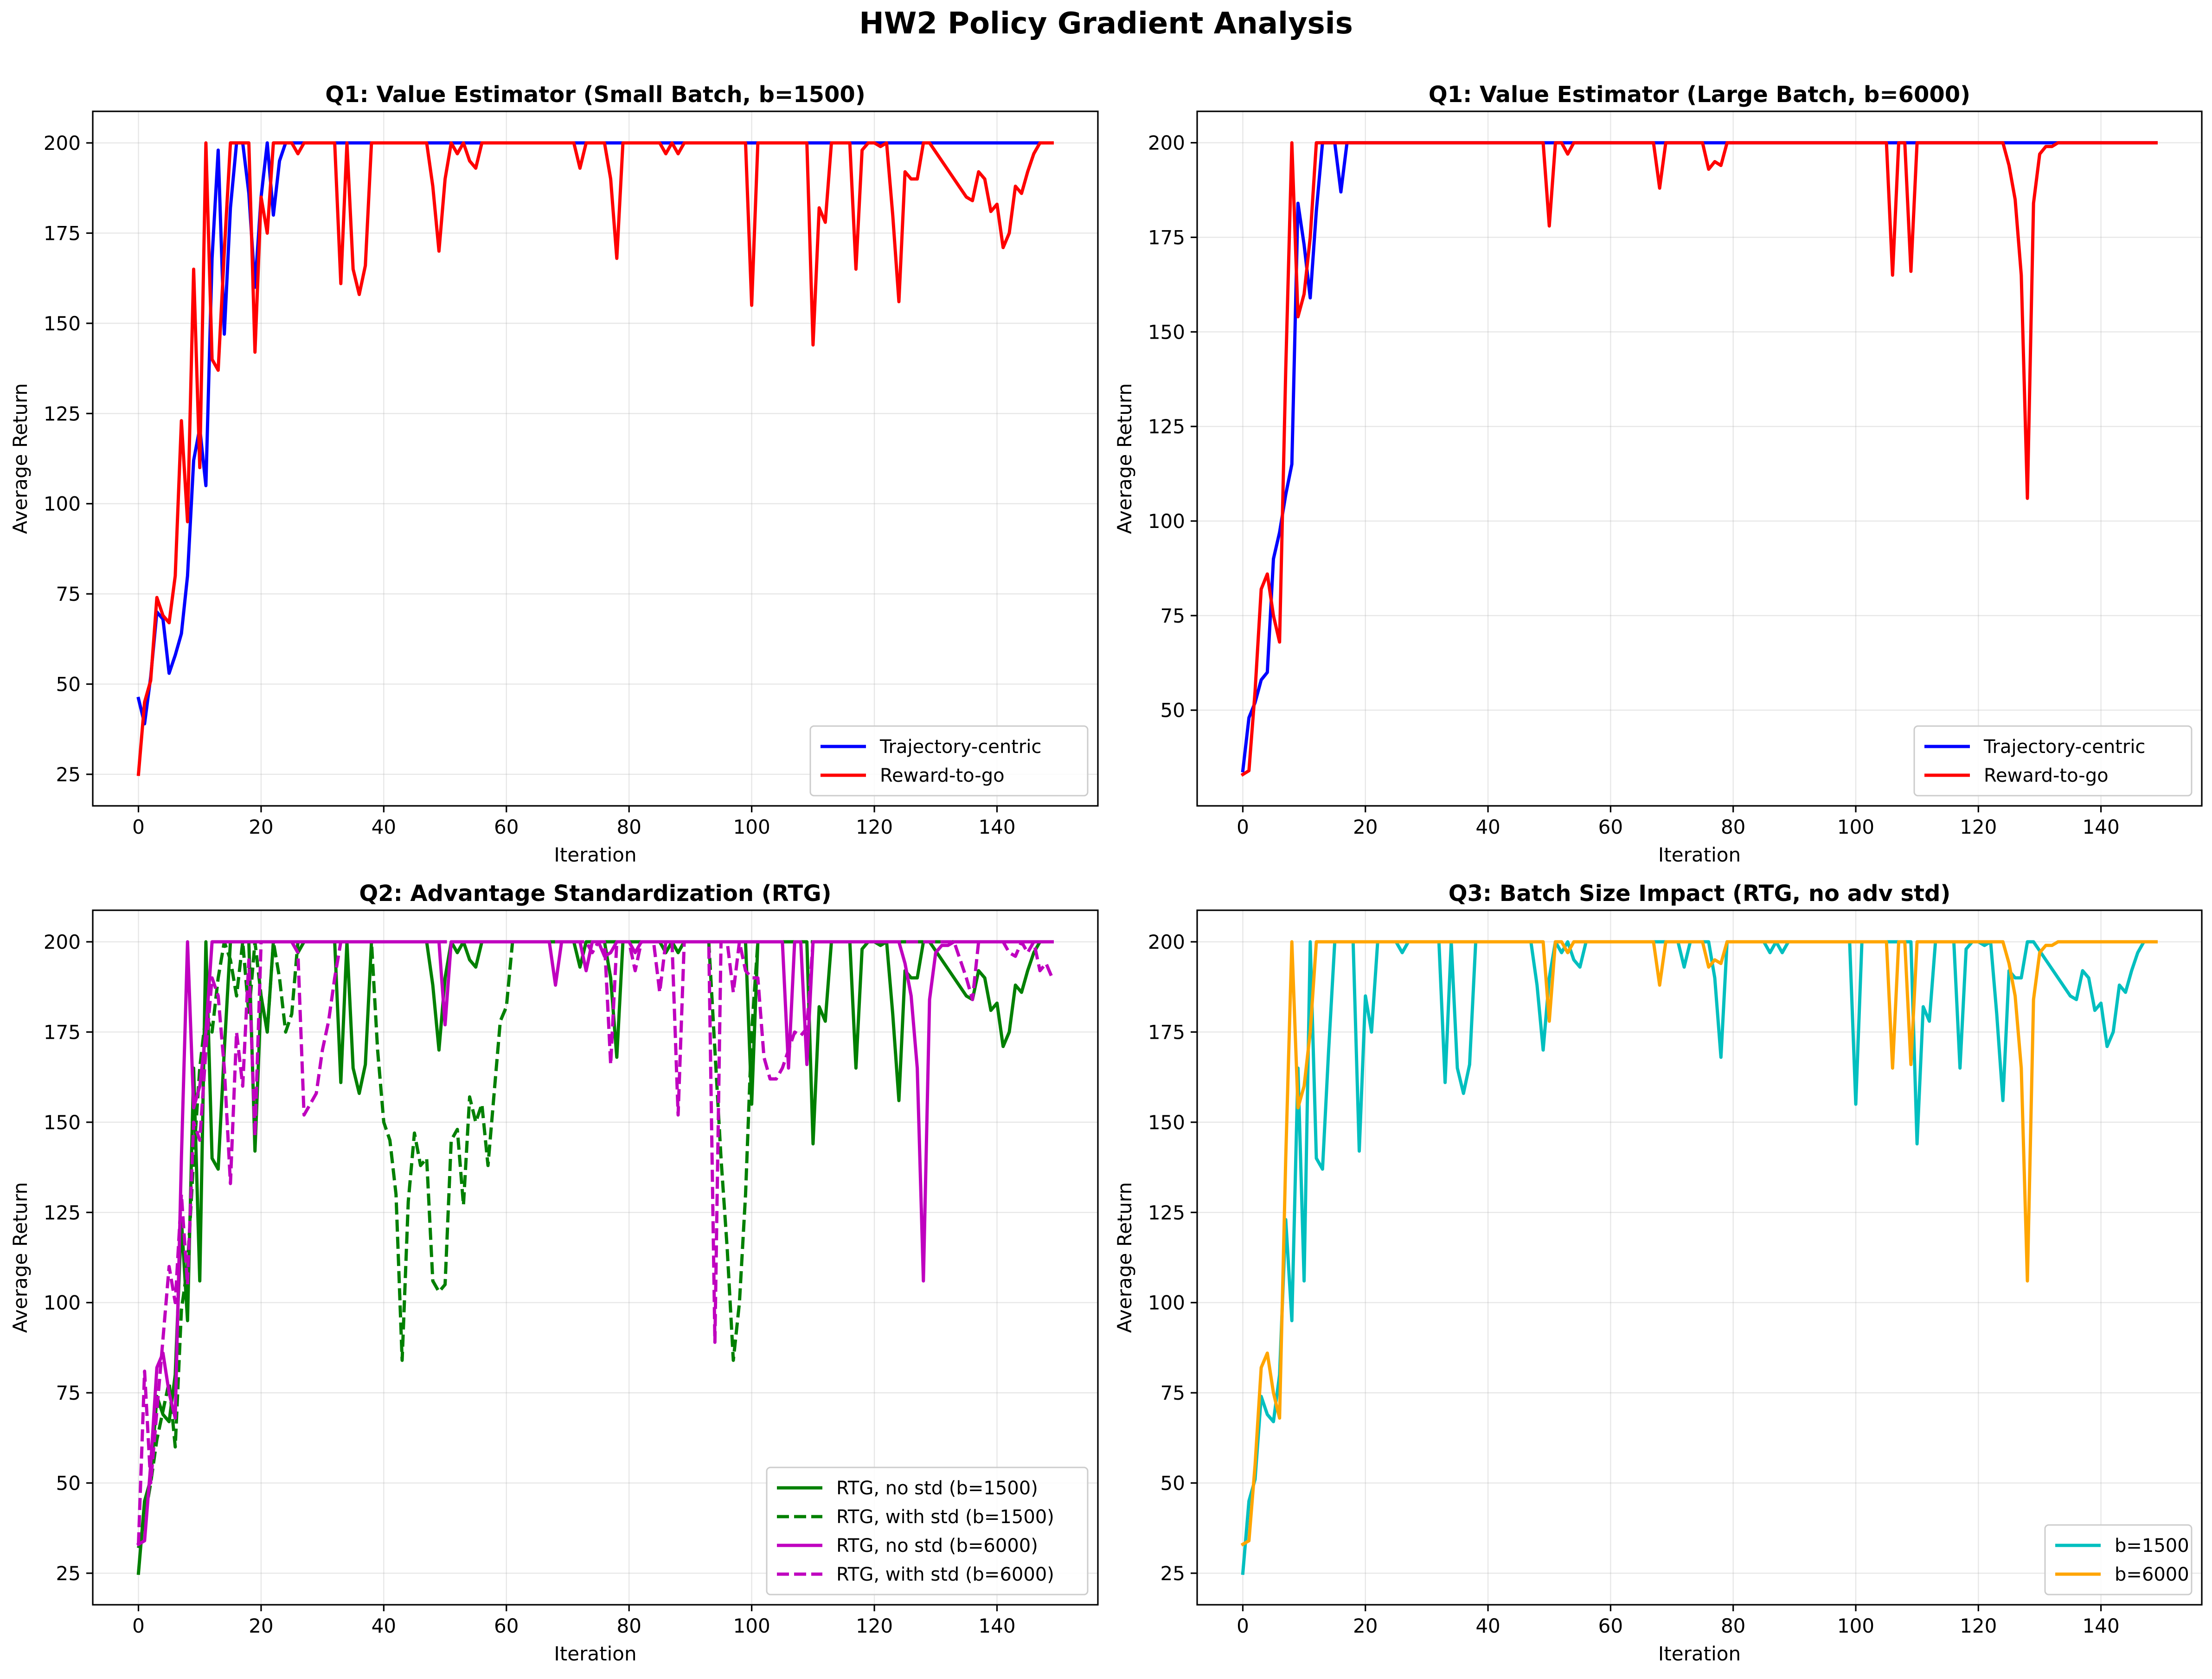 The width and height of the screenshot is (2212, 1679). I want to click on panel1-y-tick-label: 175, so click(62, 233).